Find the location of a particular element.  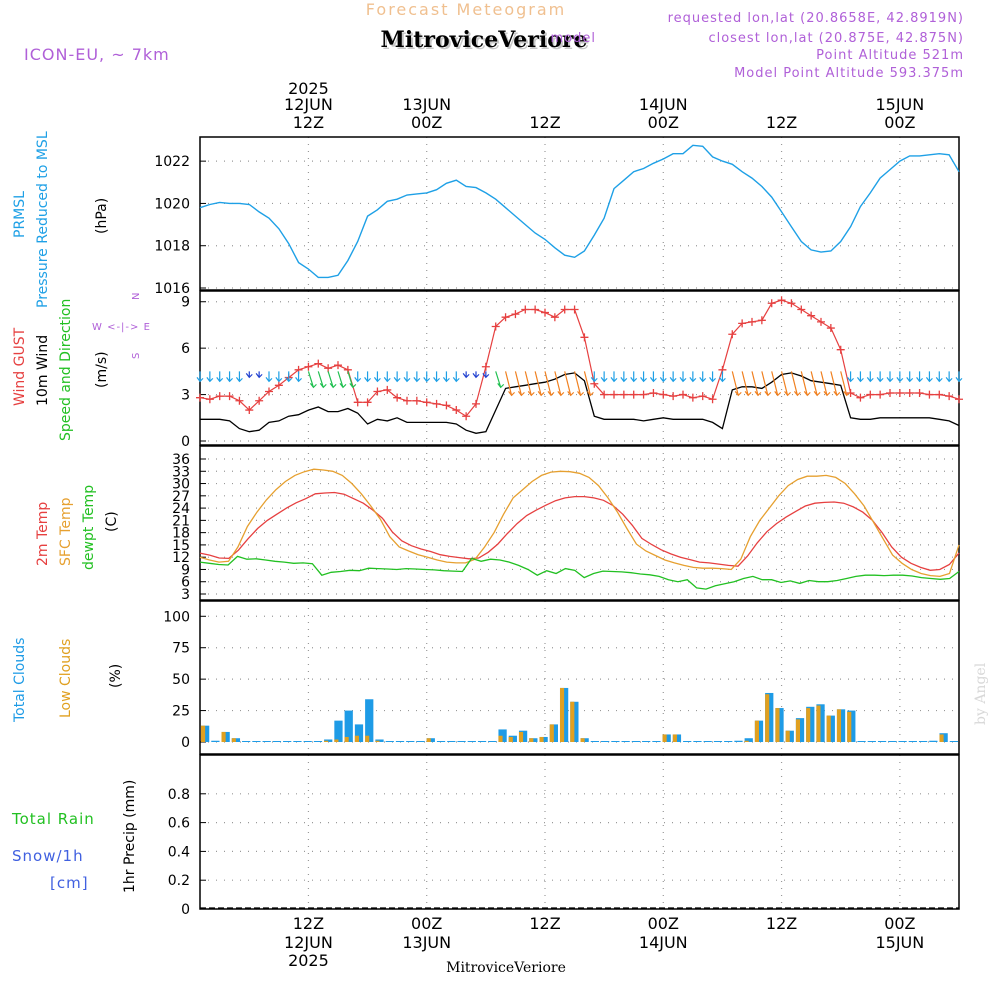

dewpt-line is located at coordinates (579, 572).